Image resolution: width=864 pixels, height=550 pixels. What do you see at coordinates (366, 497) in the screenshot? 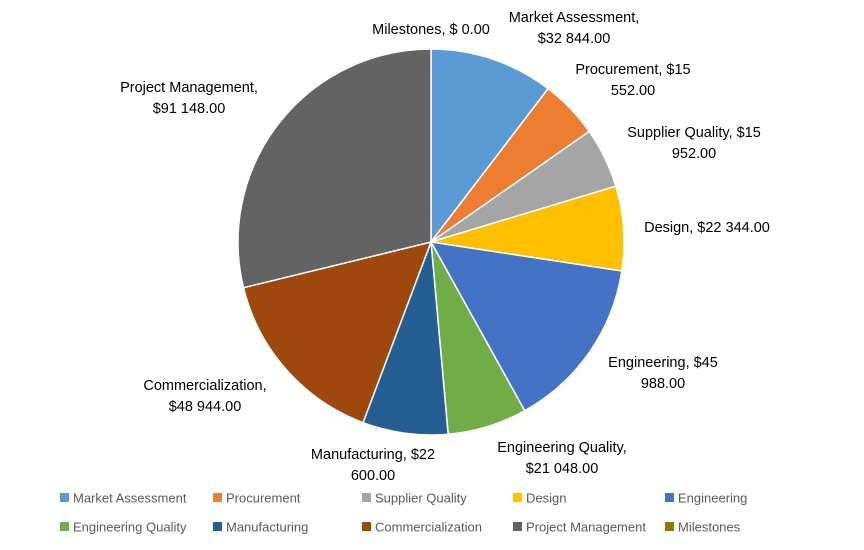
I see `legend-swatch-supplier-quality` at bounding box center [366, 497].